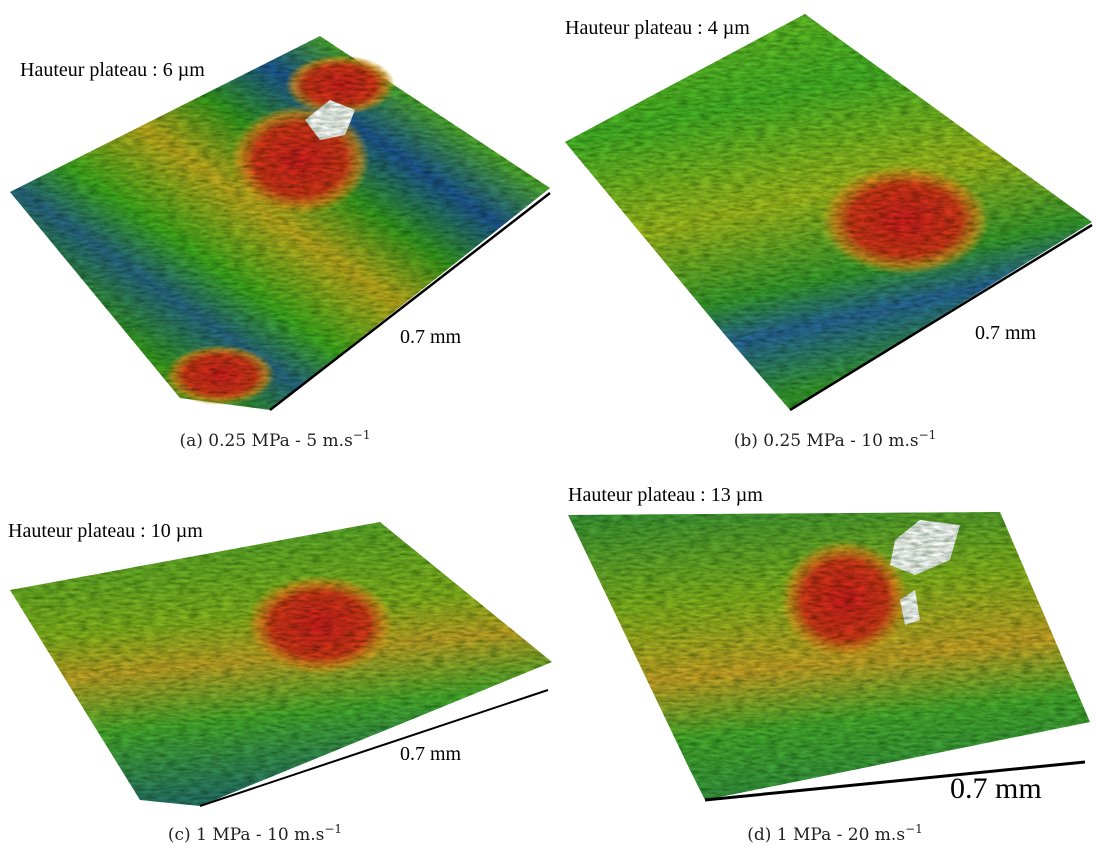 The height and width of the screenshot is (855, 1096). What do you see at coordinates (826, 835) in the screenshot?
I see `caption-text: (d) 1 MPa - 20 m.s` at bounding box center [826, 835].